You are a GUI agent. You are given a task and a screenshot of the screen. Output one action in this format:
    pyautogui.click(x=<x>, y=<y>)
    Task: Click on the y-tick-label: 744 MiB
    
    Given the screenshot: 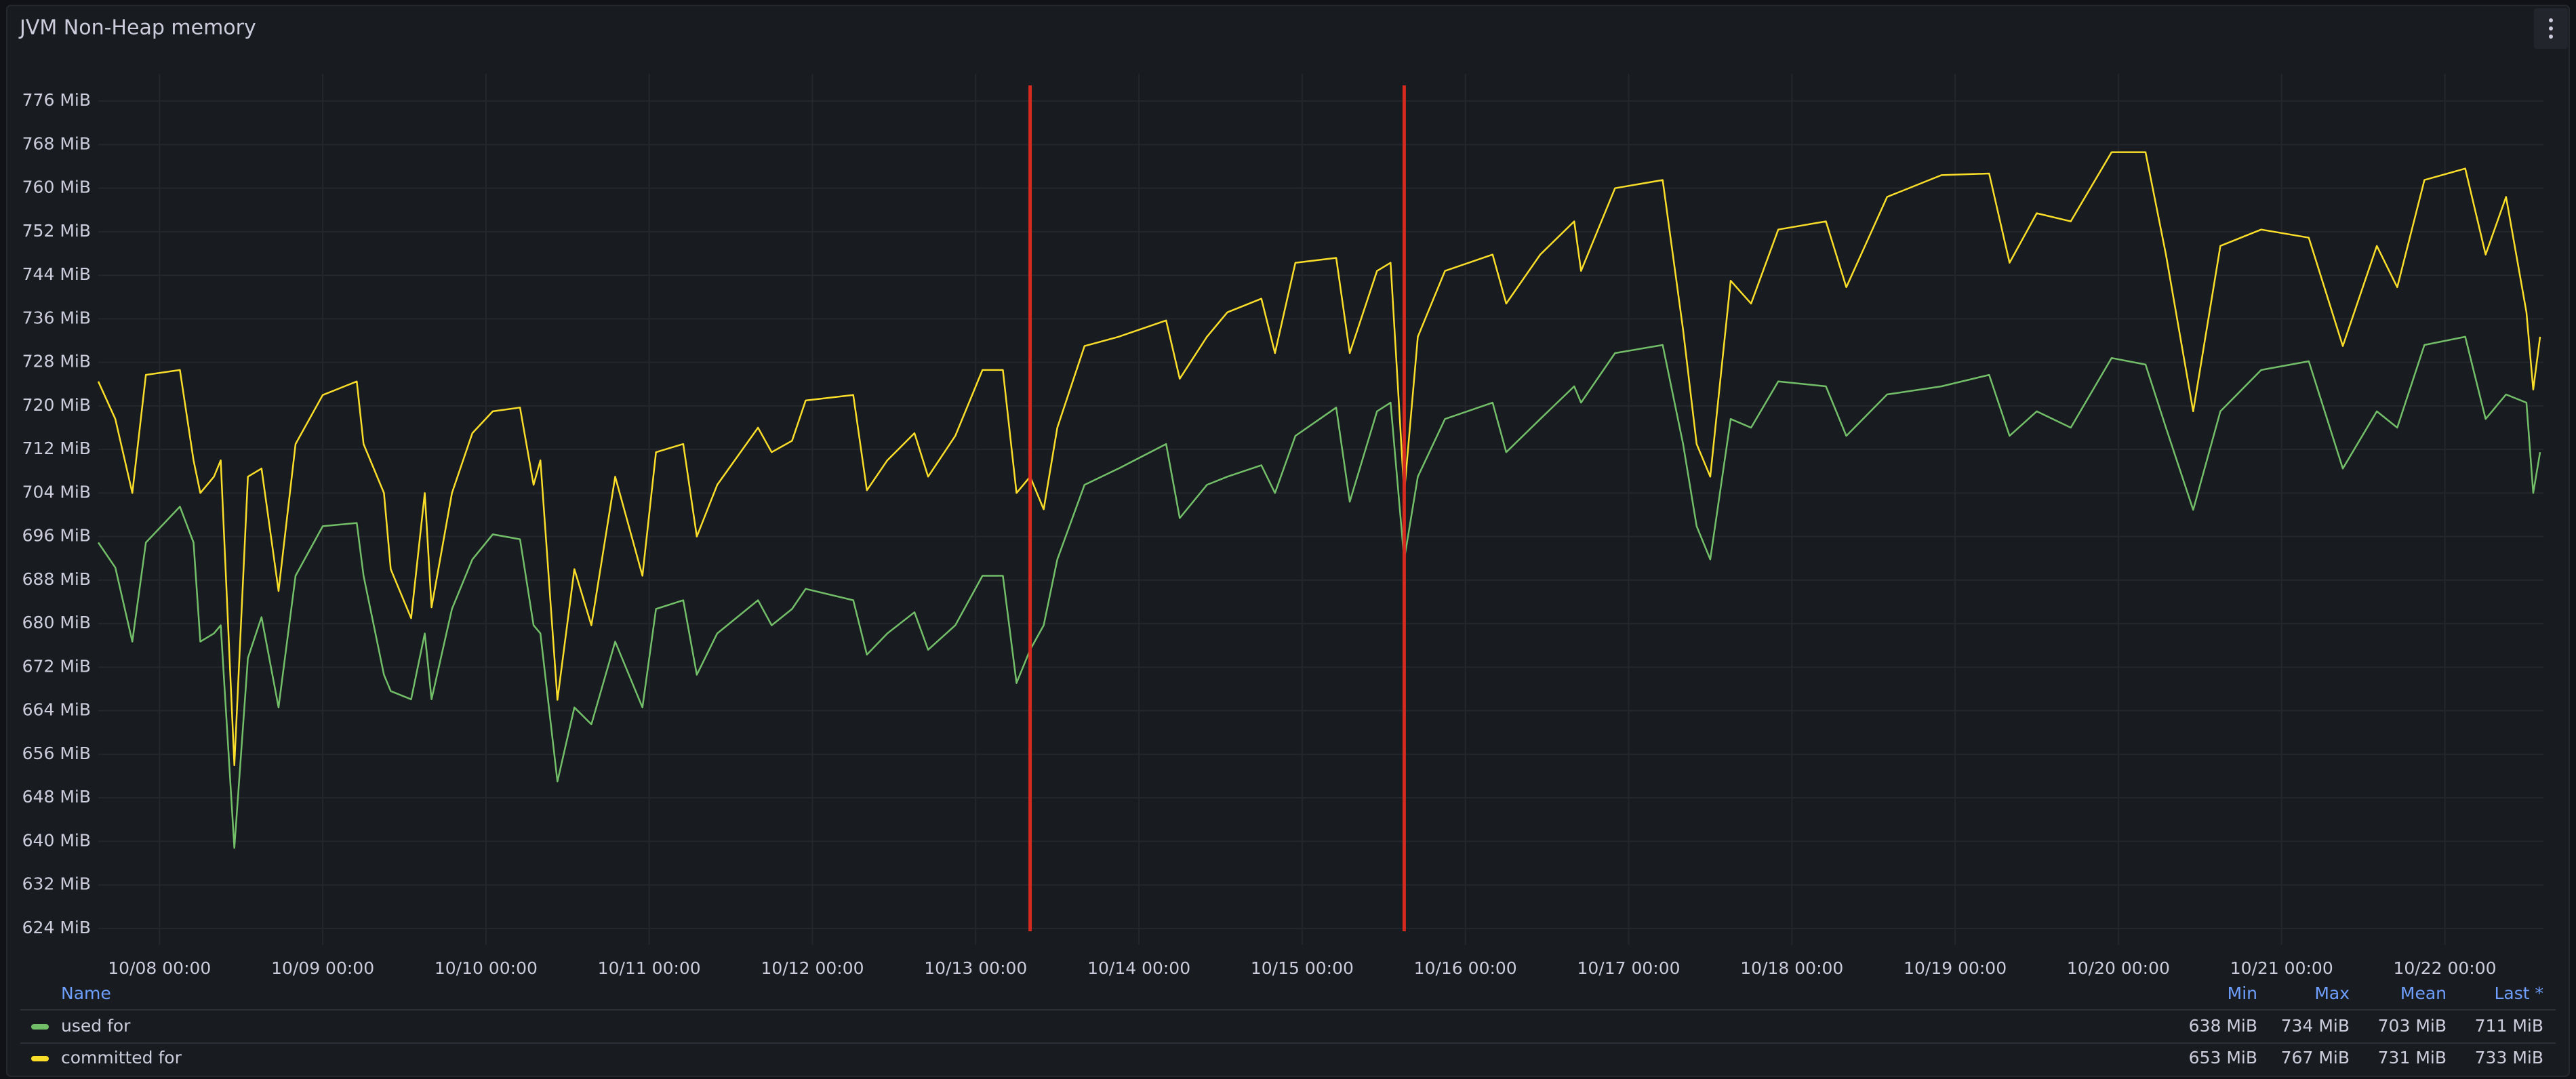 What is the action you would take?
    pyautogui.click(x=56, y=274)
    